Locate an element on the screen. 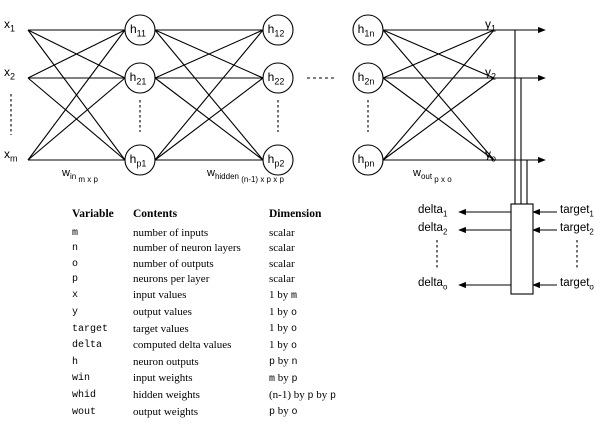 The image size is (600, 424). table-row: target target values 1 by o is located at coordinates (204, 329).